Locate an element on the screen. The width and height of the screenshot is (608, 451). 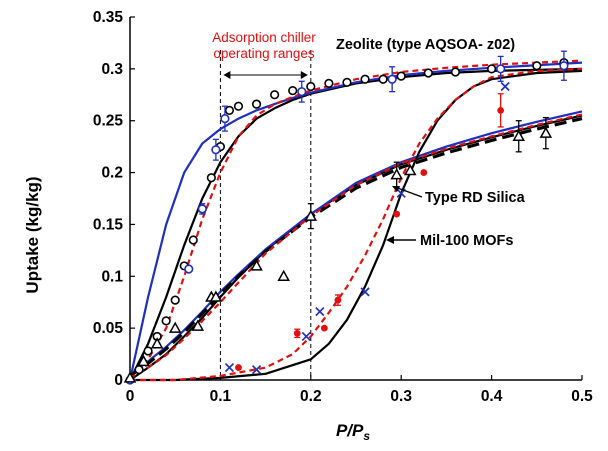
silica-pointer-head is located at coordinates (396, 189).